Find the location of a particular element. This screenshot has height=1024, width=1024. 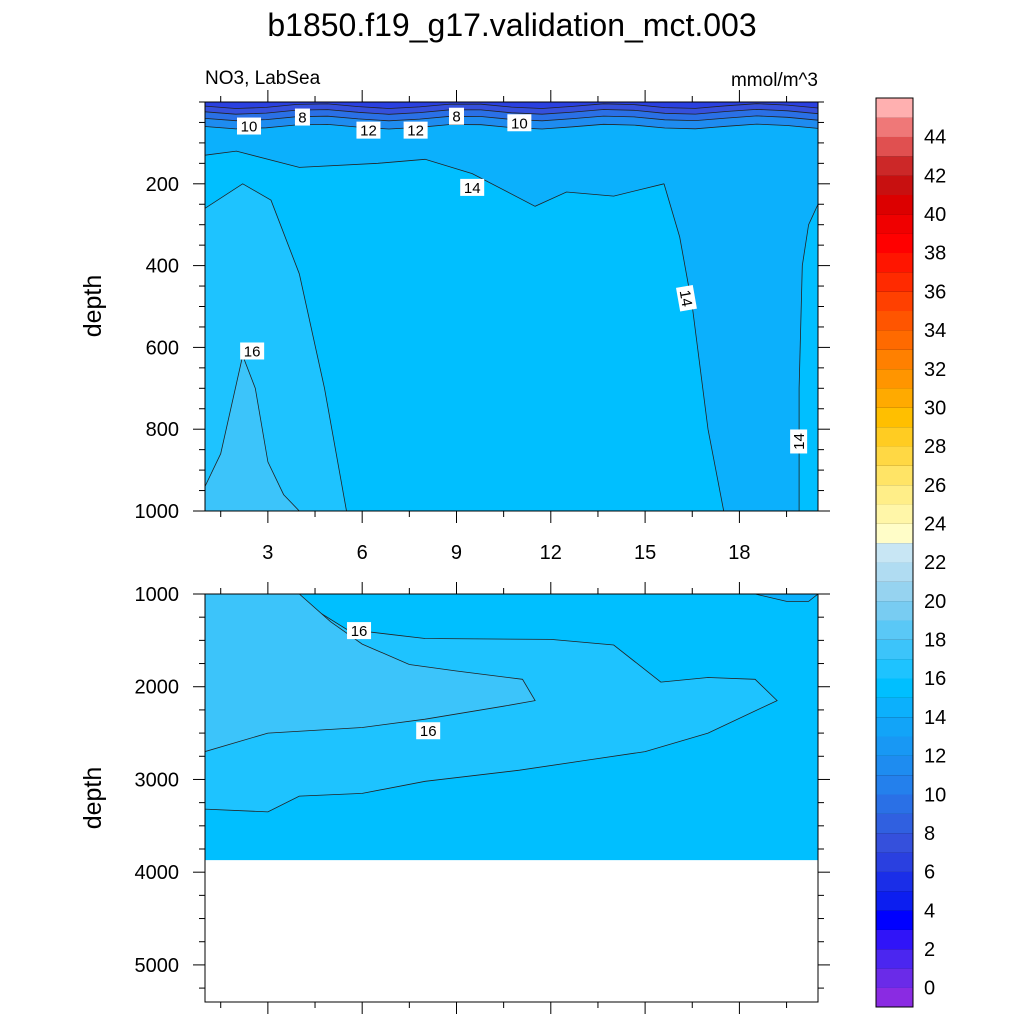

upper-region-right is located at coordinates (741, 306).